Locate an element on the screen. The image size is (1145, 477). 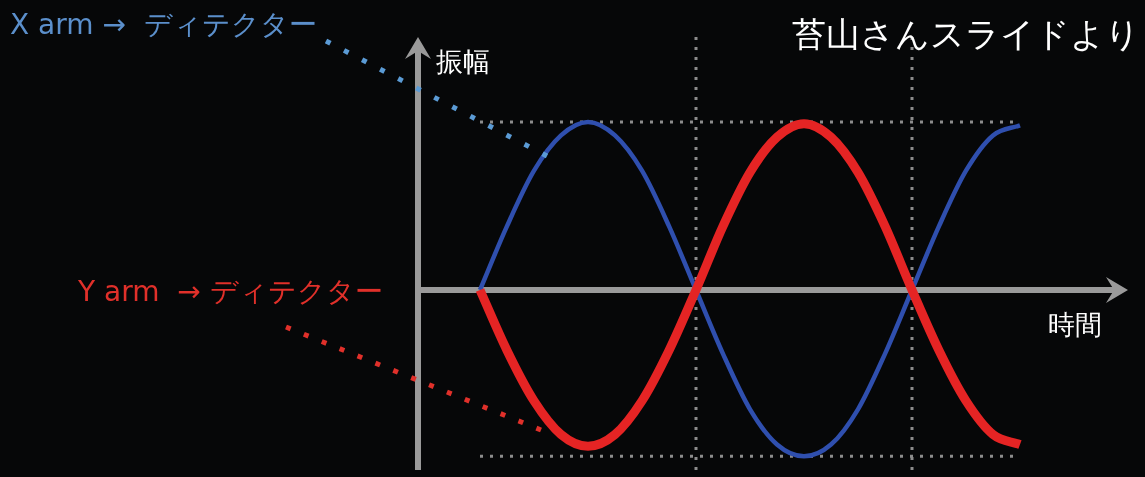
annotation: X arm → ディテクター is located at coordinates (163, 24).